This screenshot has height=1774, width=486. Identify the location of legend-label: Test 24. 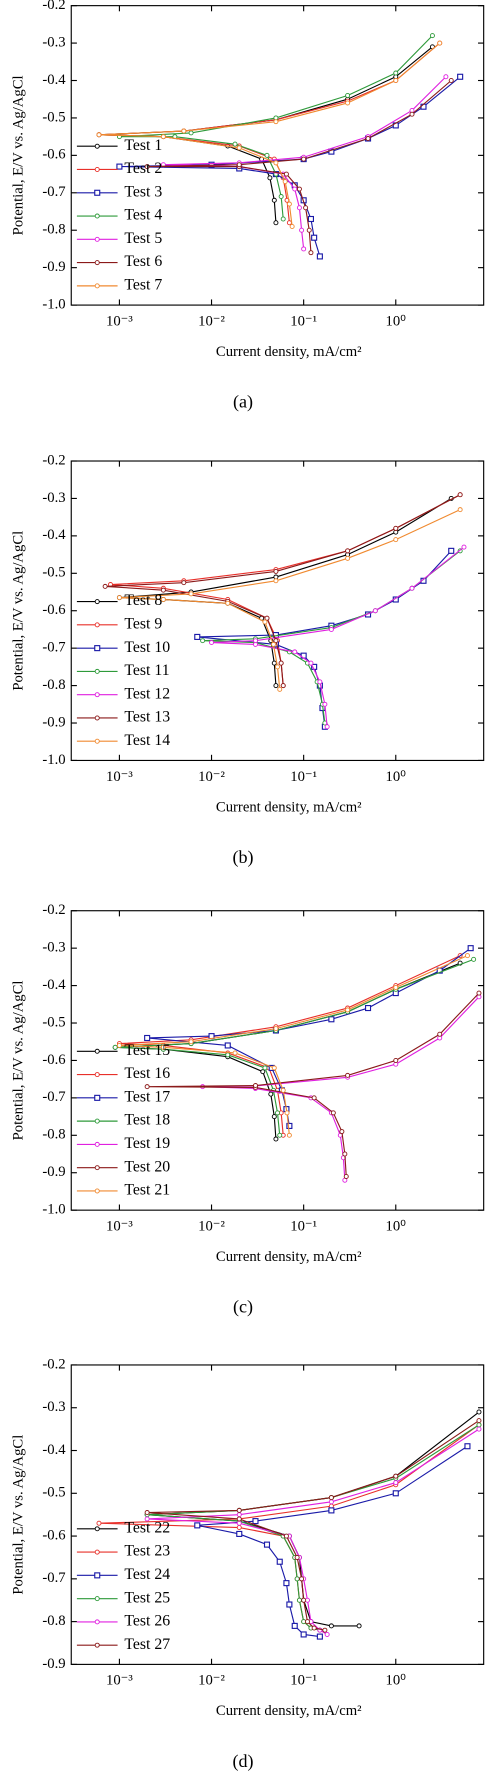
(147, 1574).